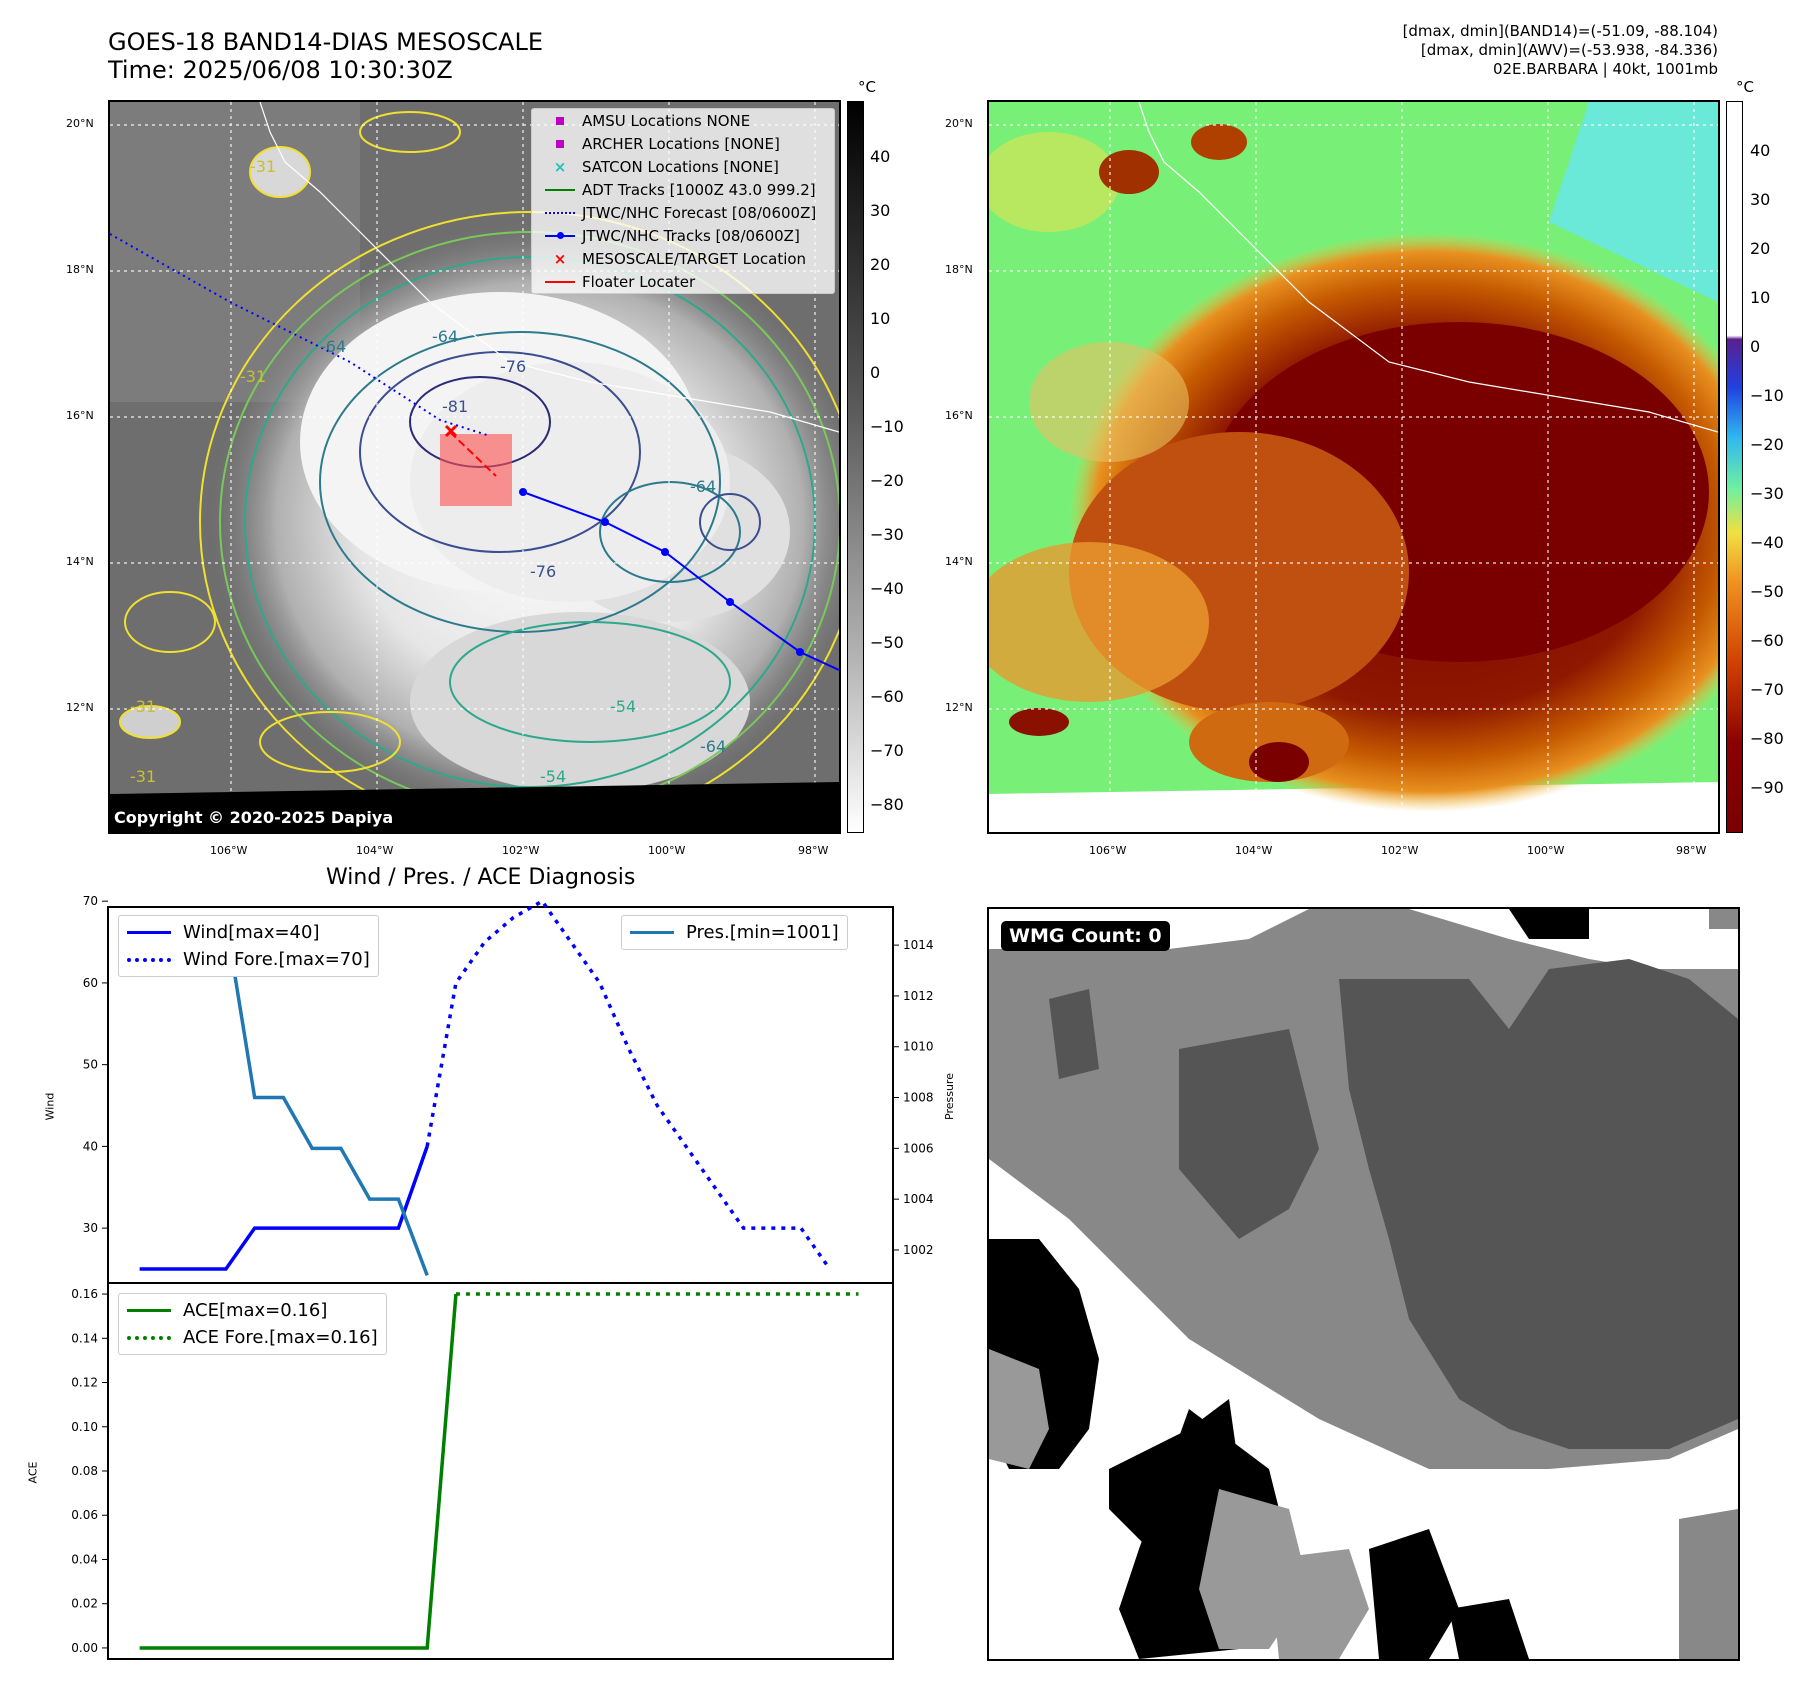  What do you see at coordinates (680, 166) in the screenshot?
I see `legend-label: SATCON Locations [NONE]` at bounding box center [680, 166].